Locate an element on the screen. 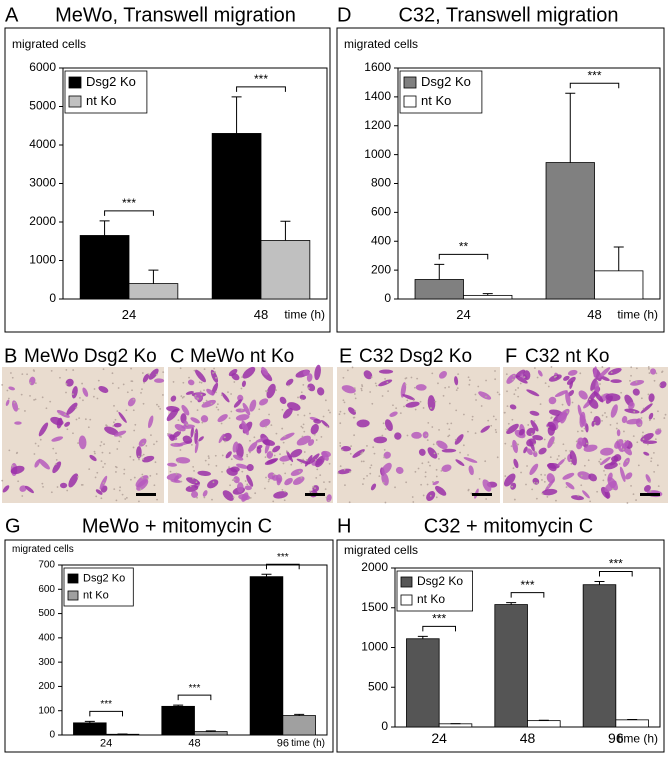 The height and width of the screenshot is (758, 670). significance-label: *** is located at coordinates (527, 585).